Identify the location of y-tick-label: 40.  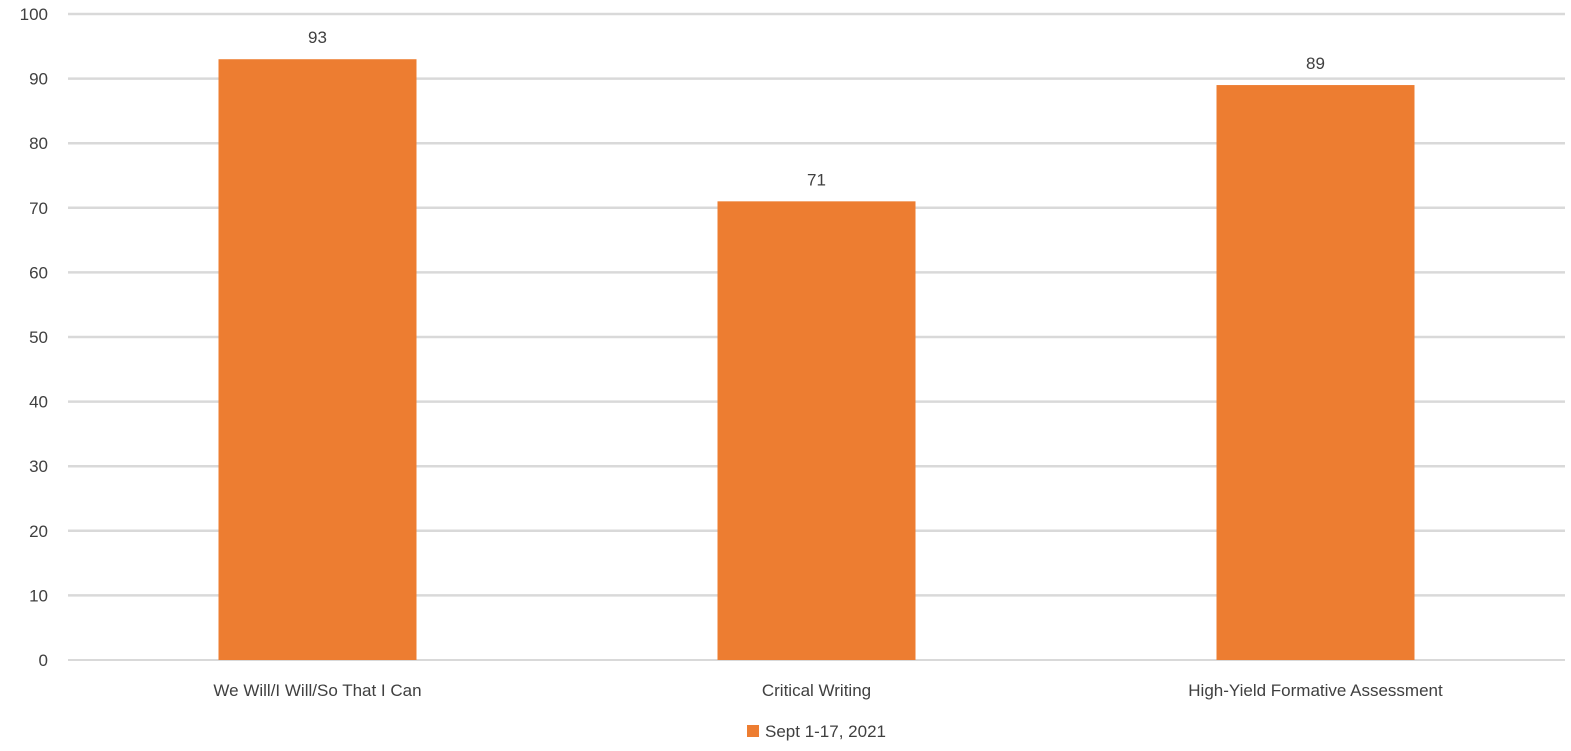
(38, 402).